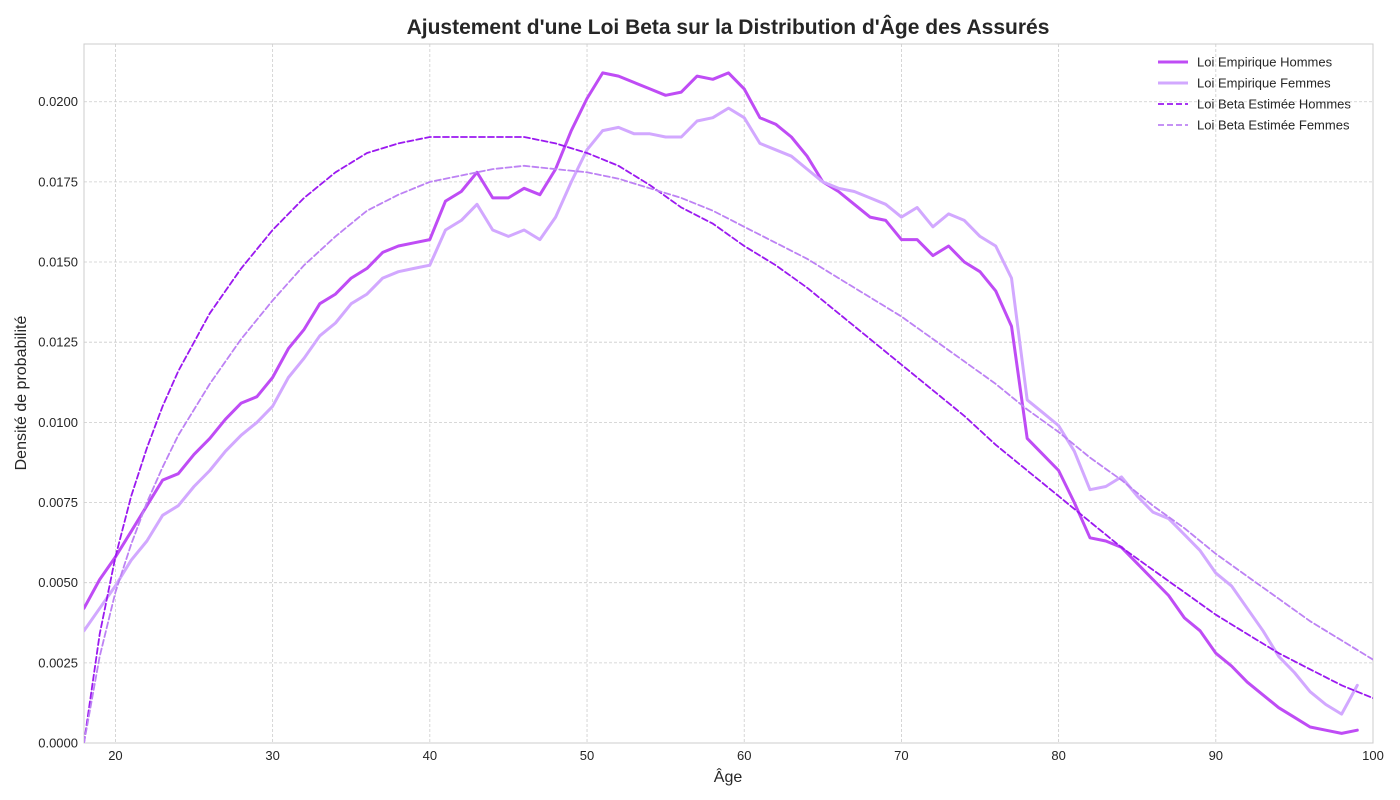  I want to click on x-tick-label: 40, so click(430, 755).